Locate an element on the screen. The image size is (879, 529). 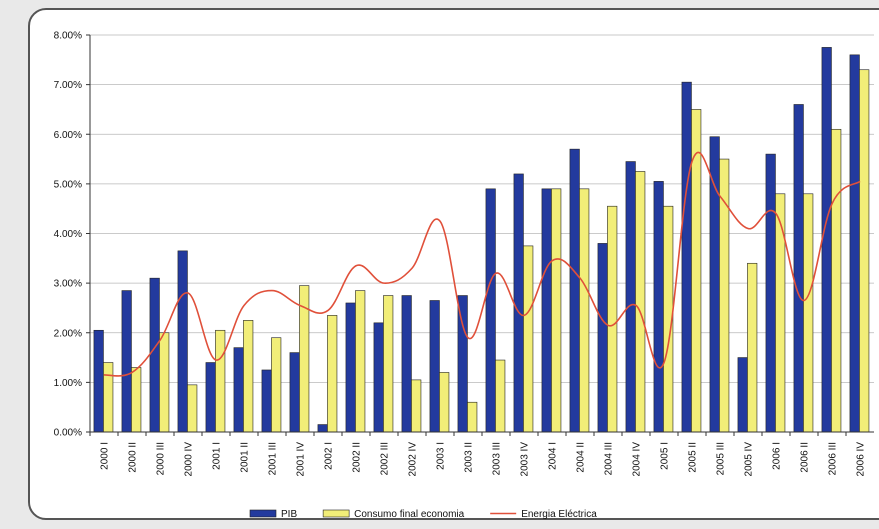
x-tick-label: 2002 III is located at coordinates (385, 458).